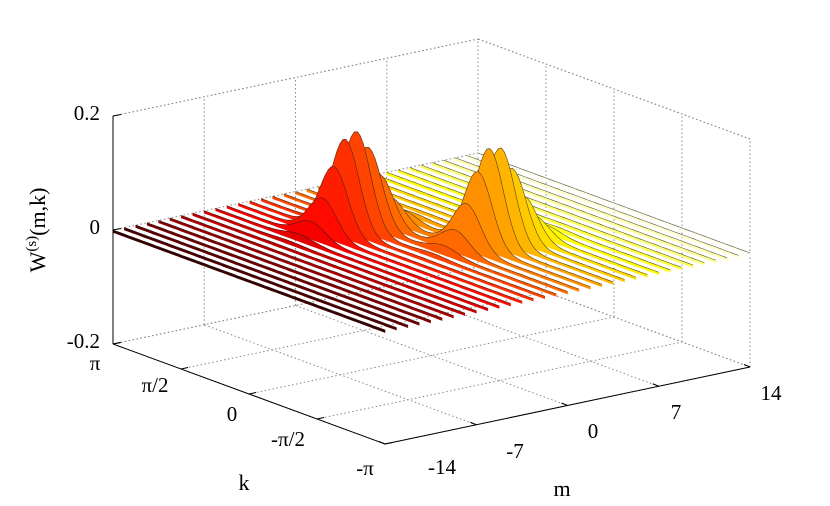  What do you see at coordinates (614, 89) in the screenshot?
I see `box-edge` at bounding box center [614, 89].